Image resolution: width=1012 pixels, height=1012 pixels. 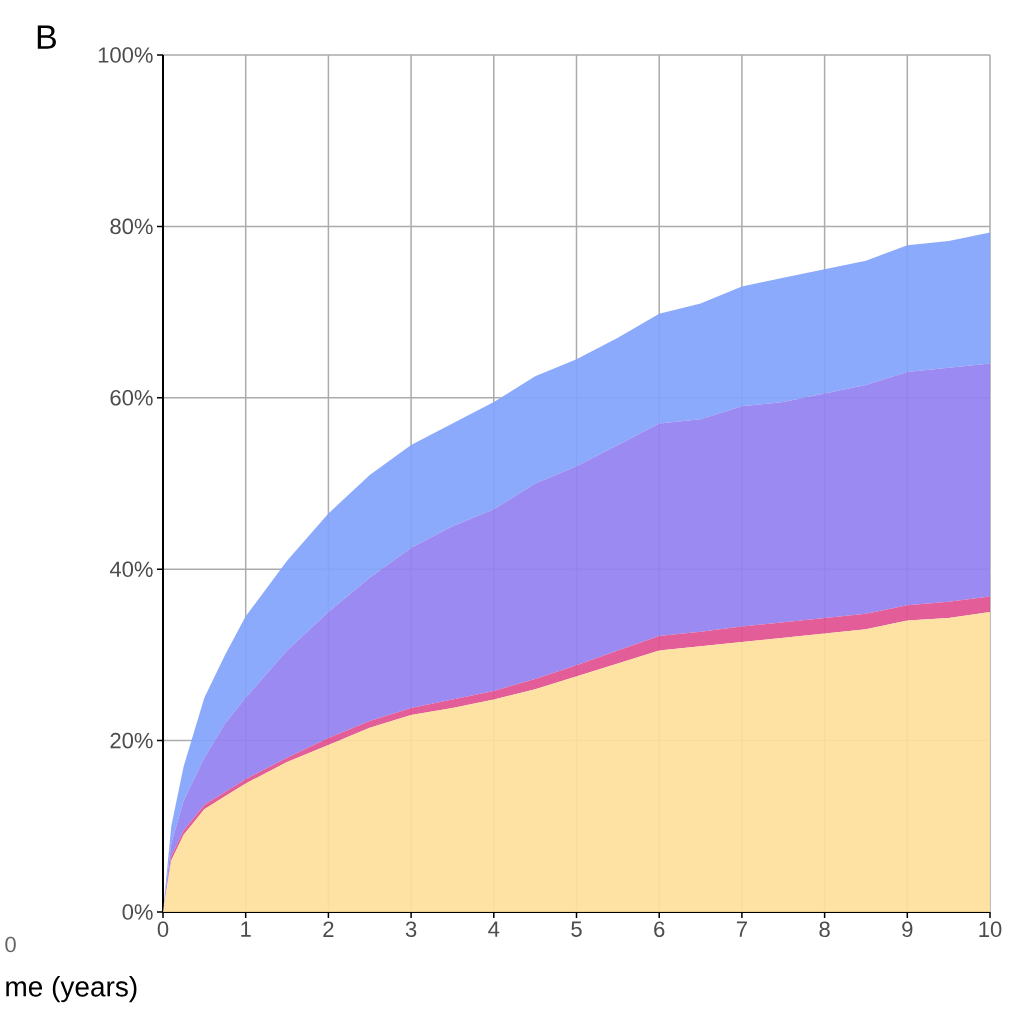 What do you see at coordinates (576, 929) in the screenshot?
I see `x-tick-label: 5` at bounding box center [576, 929].